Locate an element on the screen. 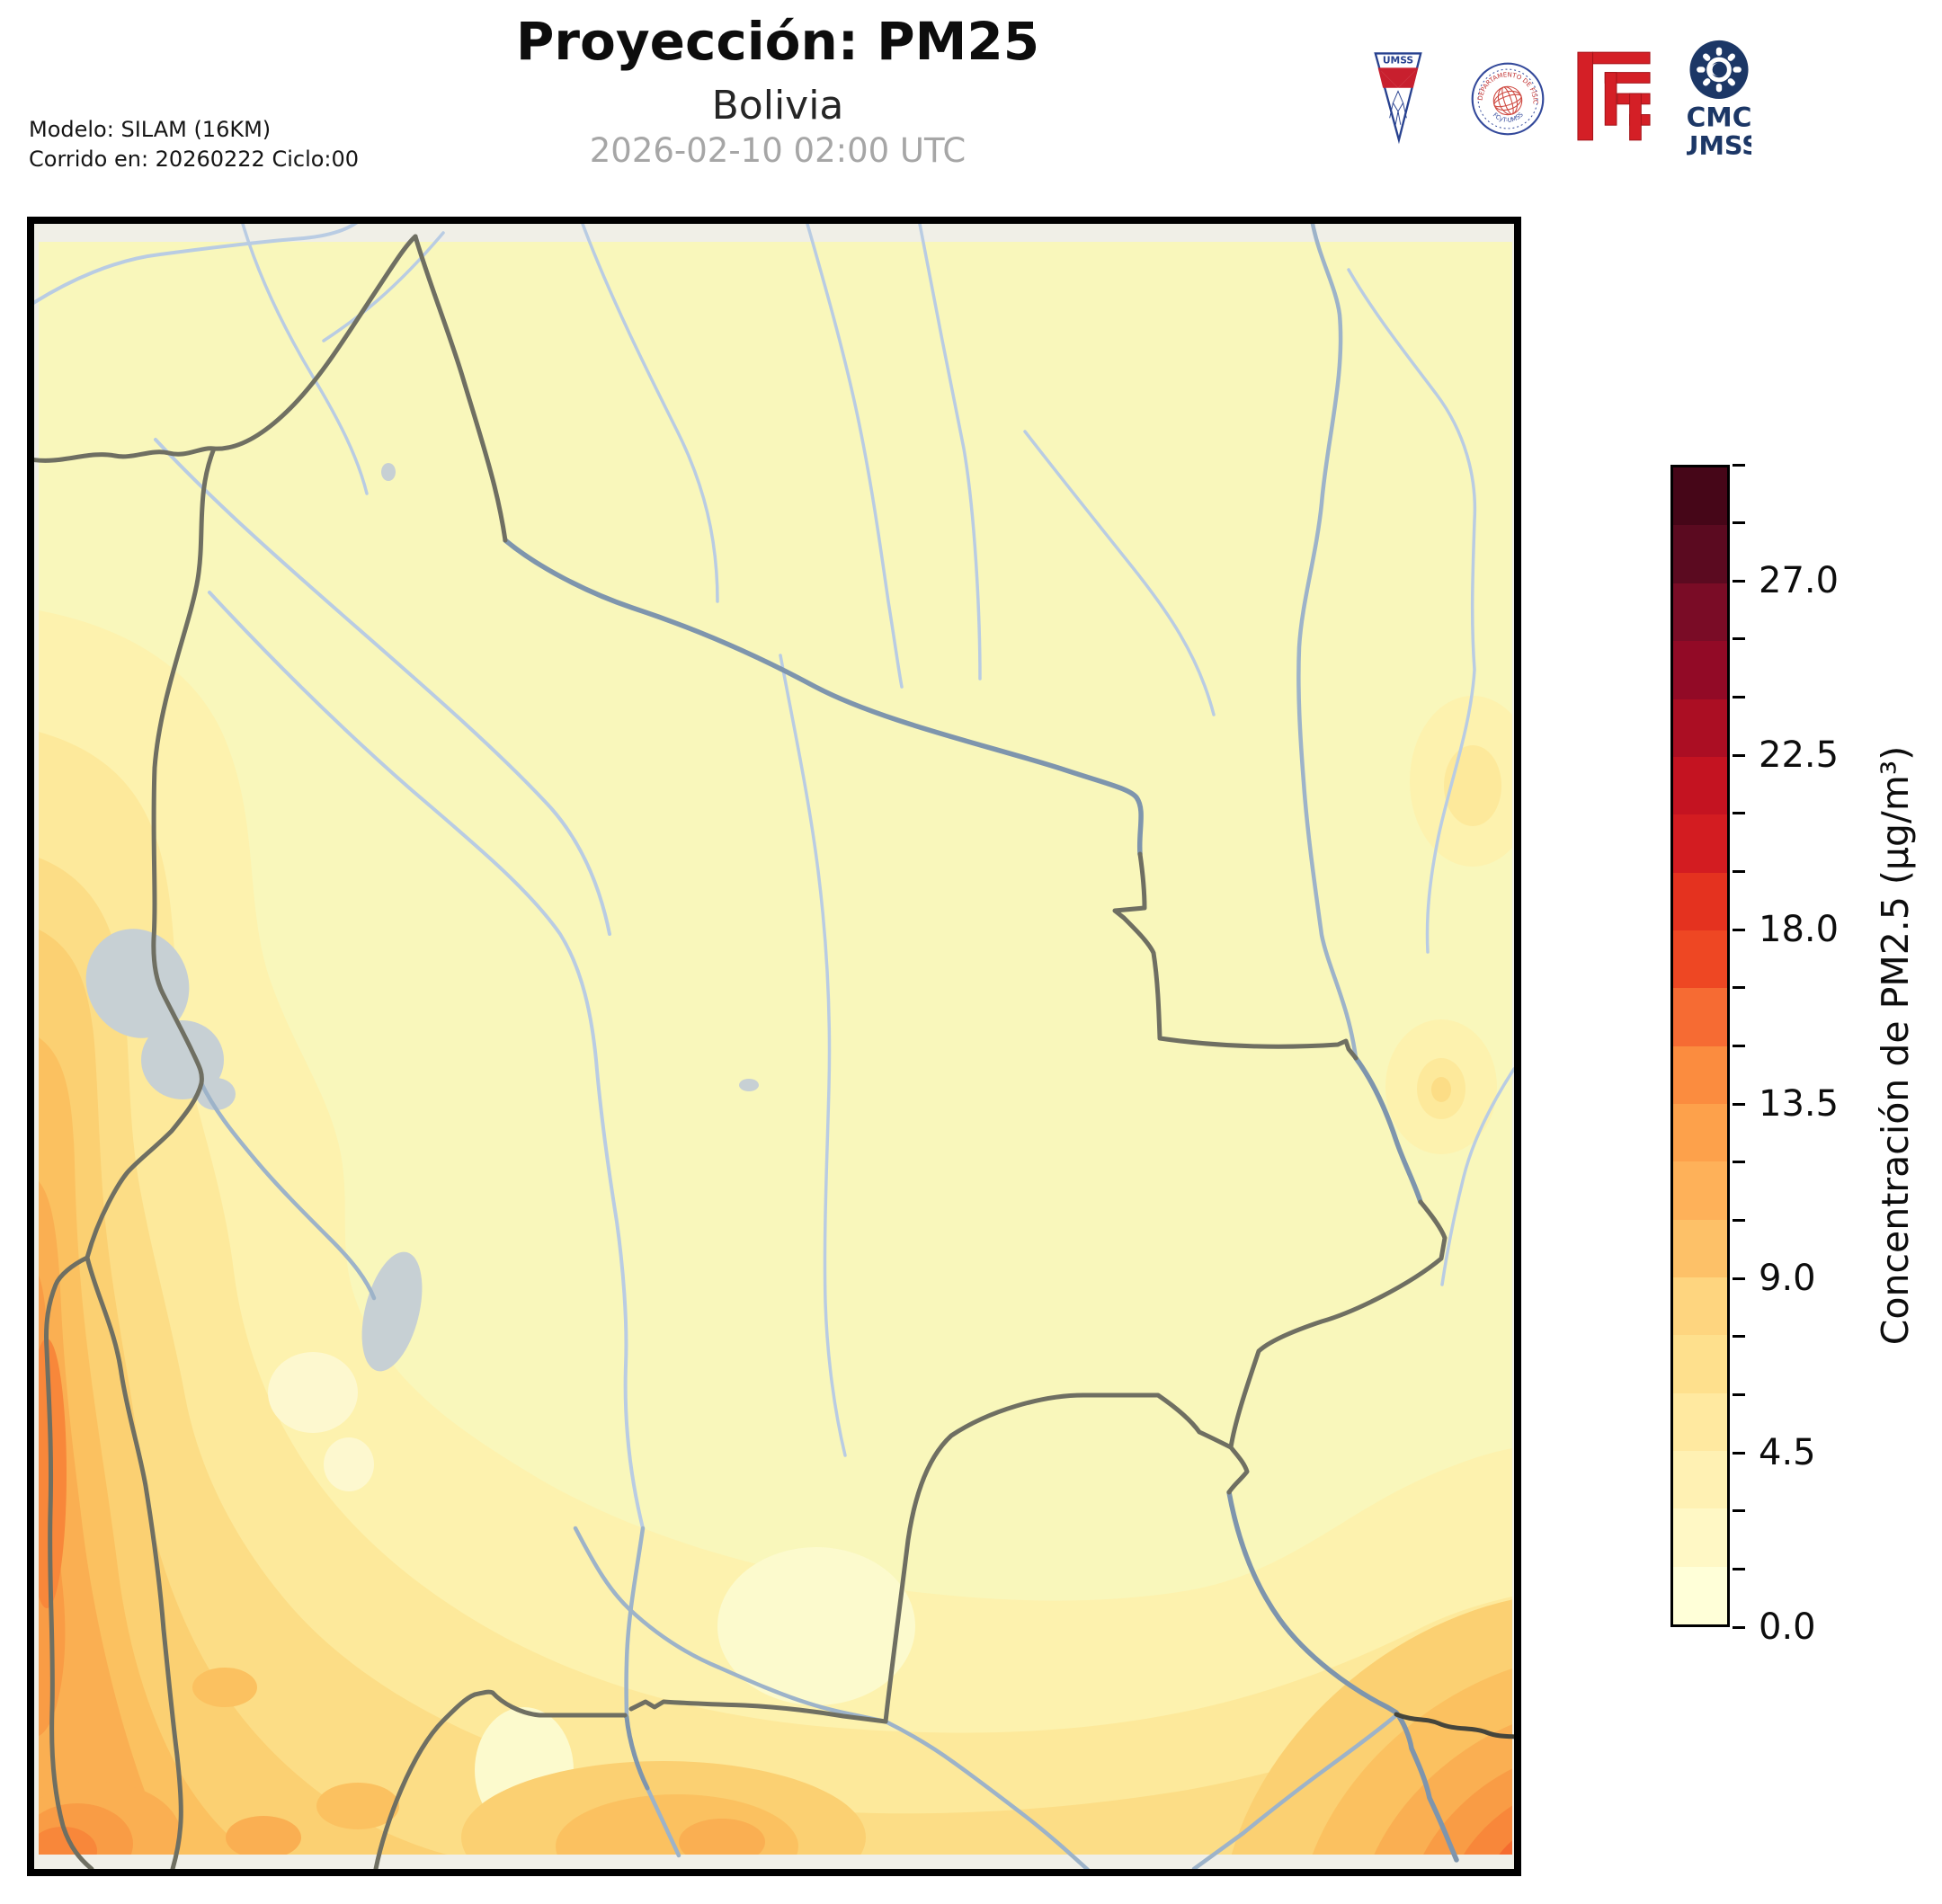  river-beni is located at coordinates (426, 1060).